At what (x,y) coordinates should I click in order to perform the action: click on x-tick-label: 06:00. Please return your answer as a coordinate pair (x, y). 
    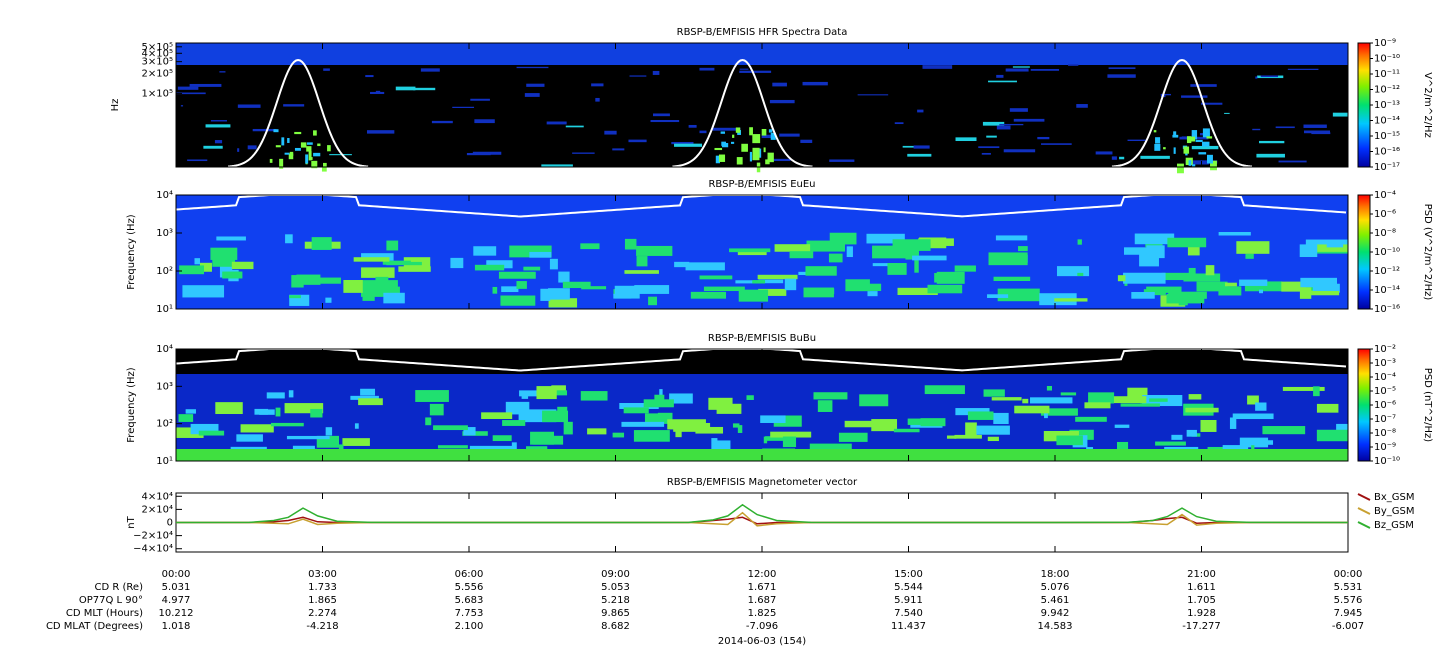
    Looking at the image, I should click on (469, 574).